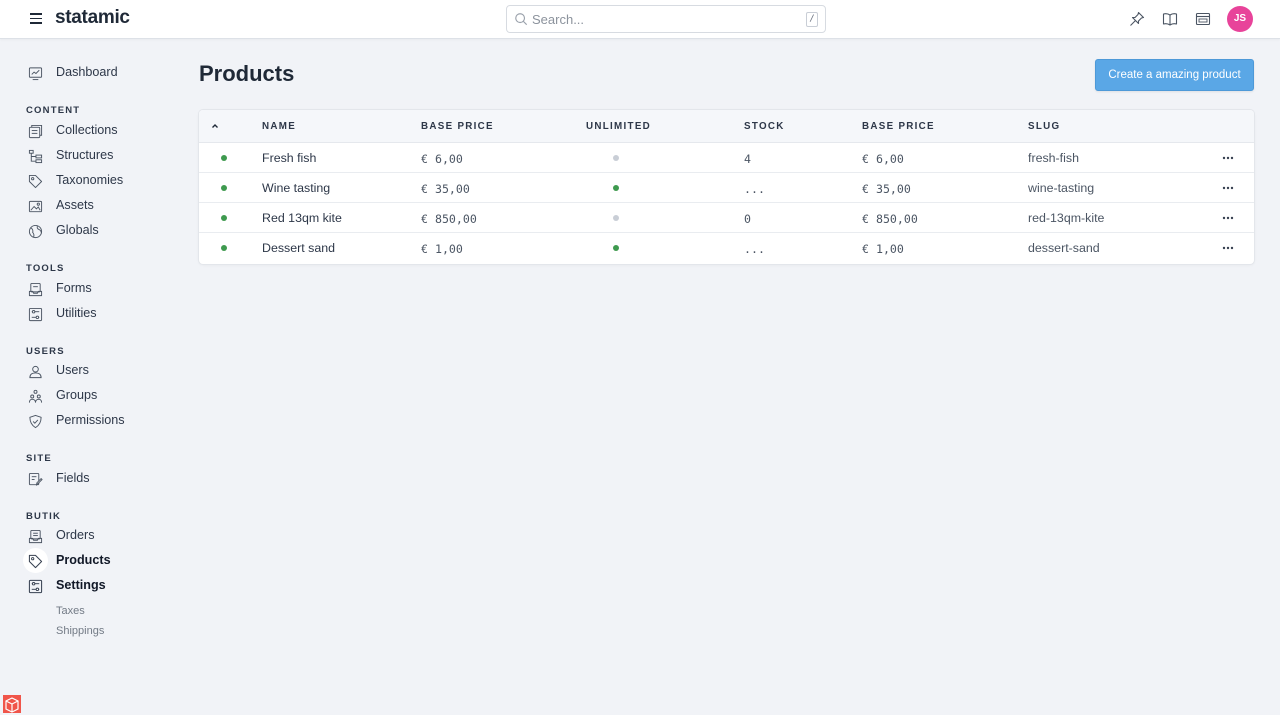  What do you see at coordinates (35, 206) in the screenshot?
I see `assets-icon` at bounding box center [35, 206].